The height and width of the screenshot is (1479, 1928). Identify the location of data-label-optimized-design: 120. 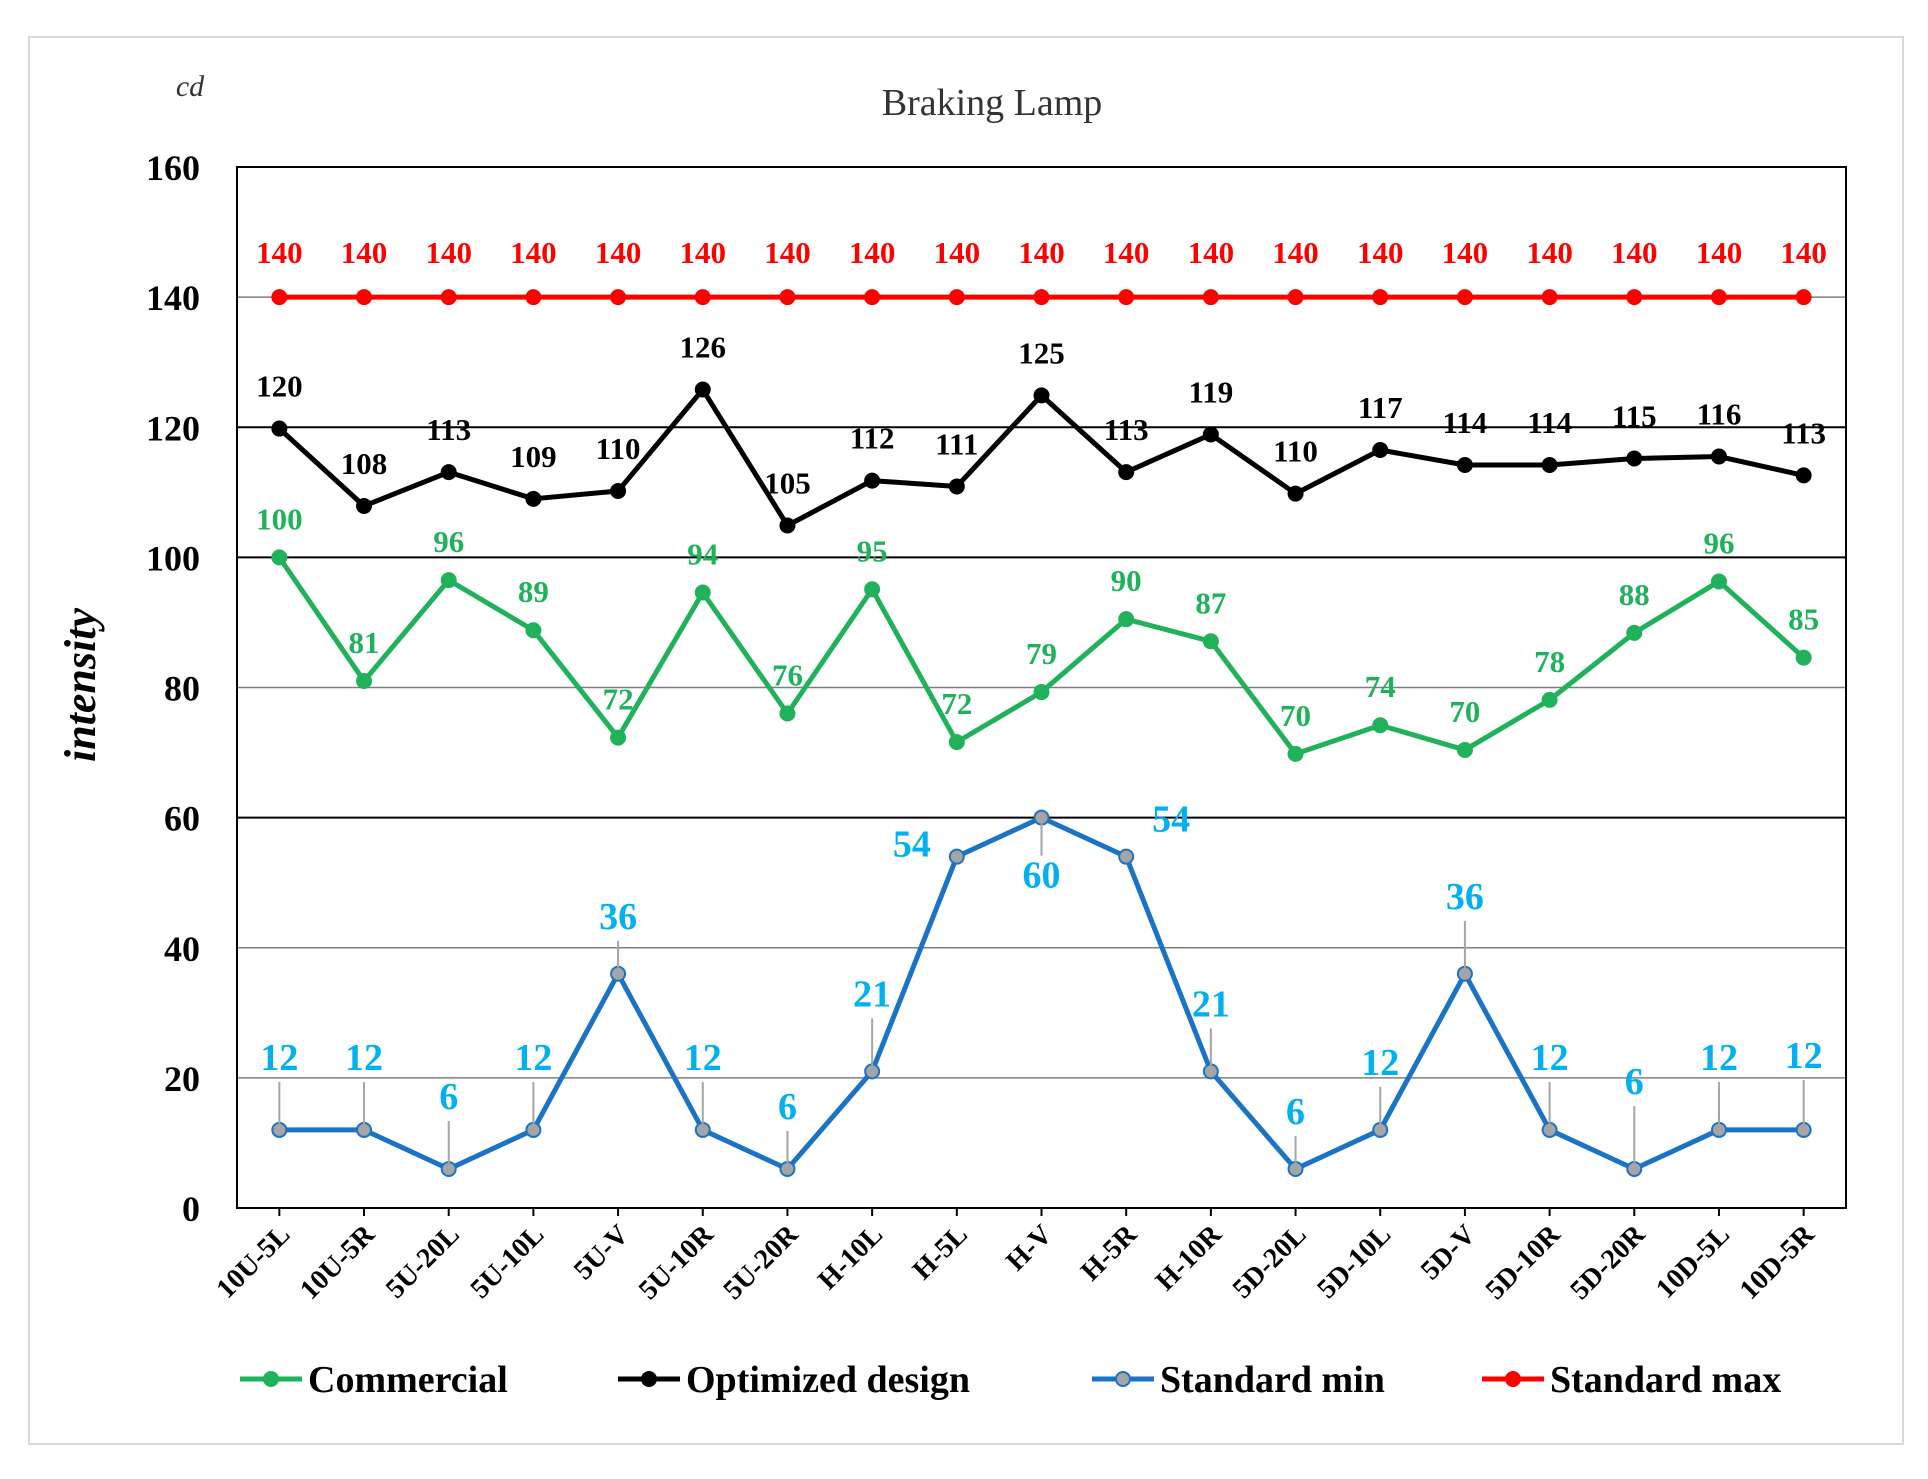
(279, 386).